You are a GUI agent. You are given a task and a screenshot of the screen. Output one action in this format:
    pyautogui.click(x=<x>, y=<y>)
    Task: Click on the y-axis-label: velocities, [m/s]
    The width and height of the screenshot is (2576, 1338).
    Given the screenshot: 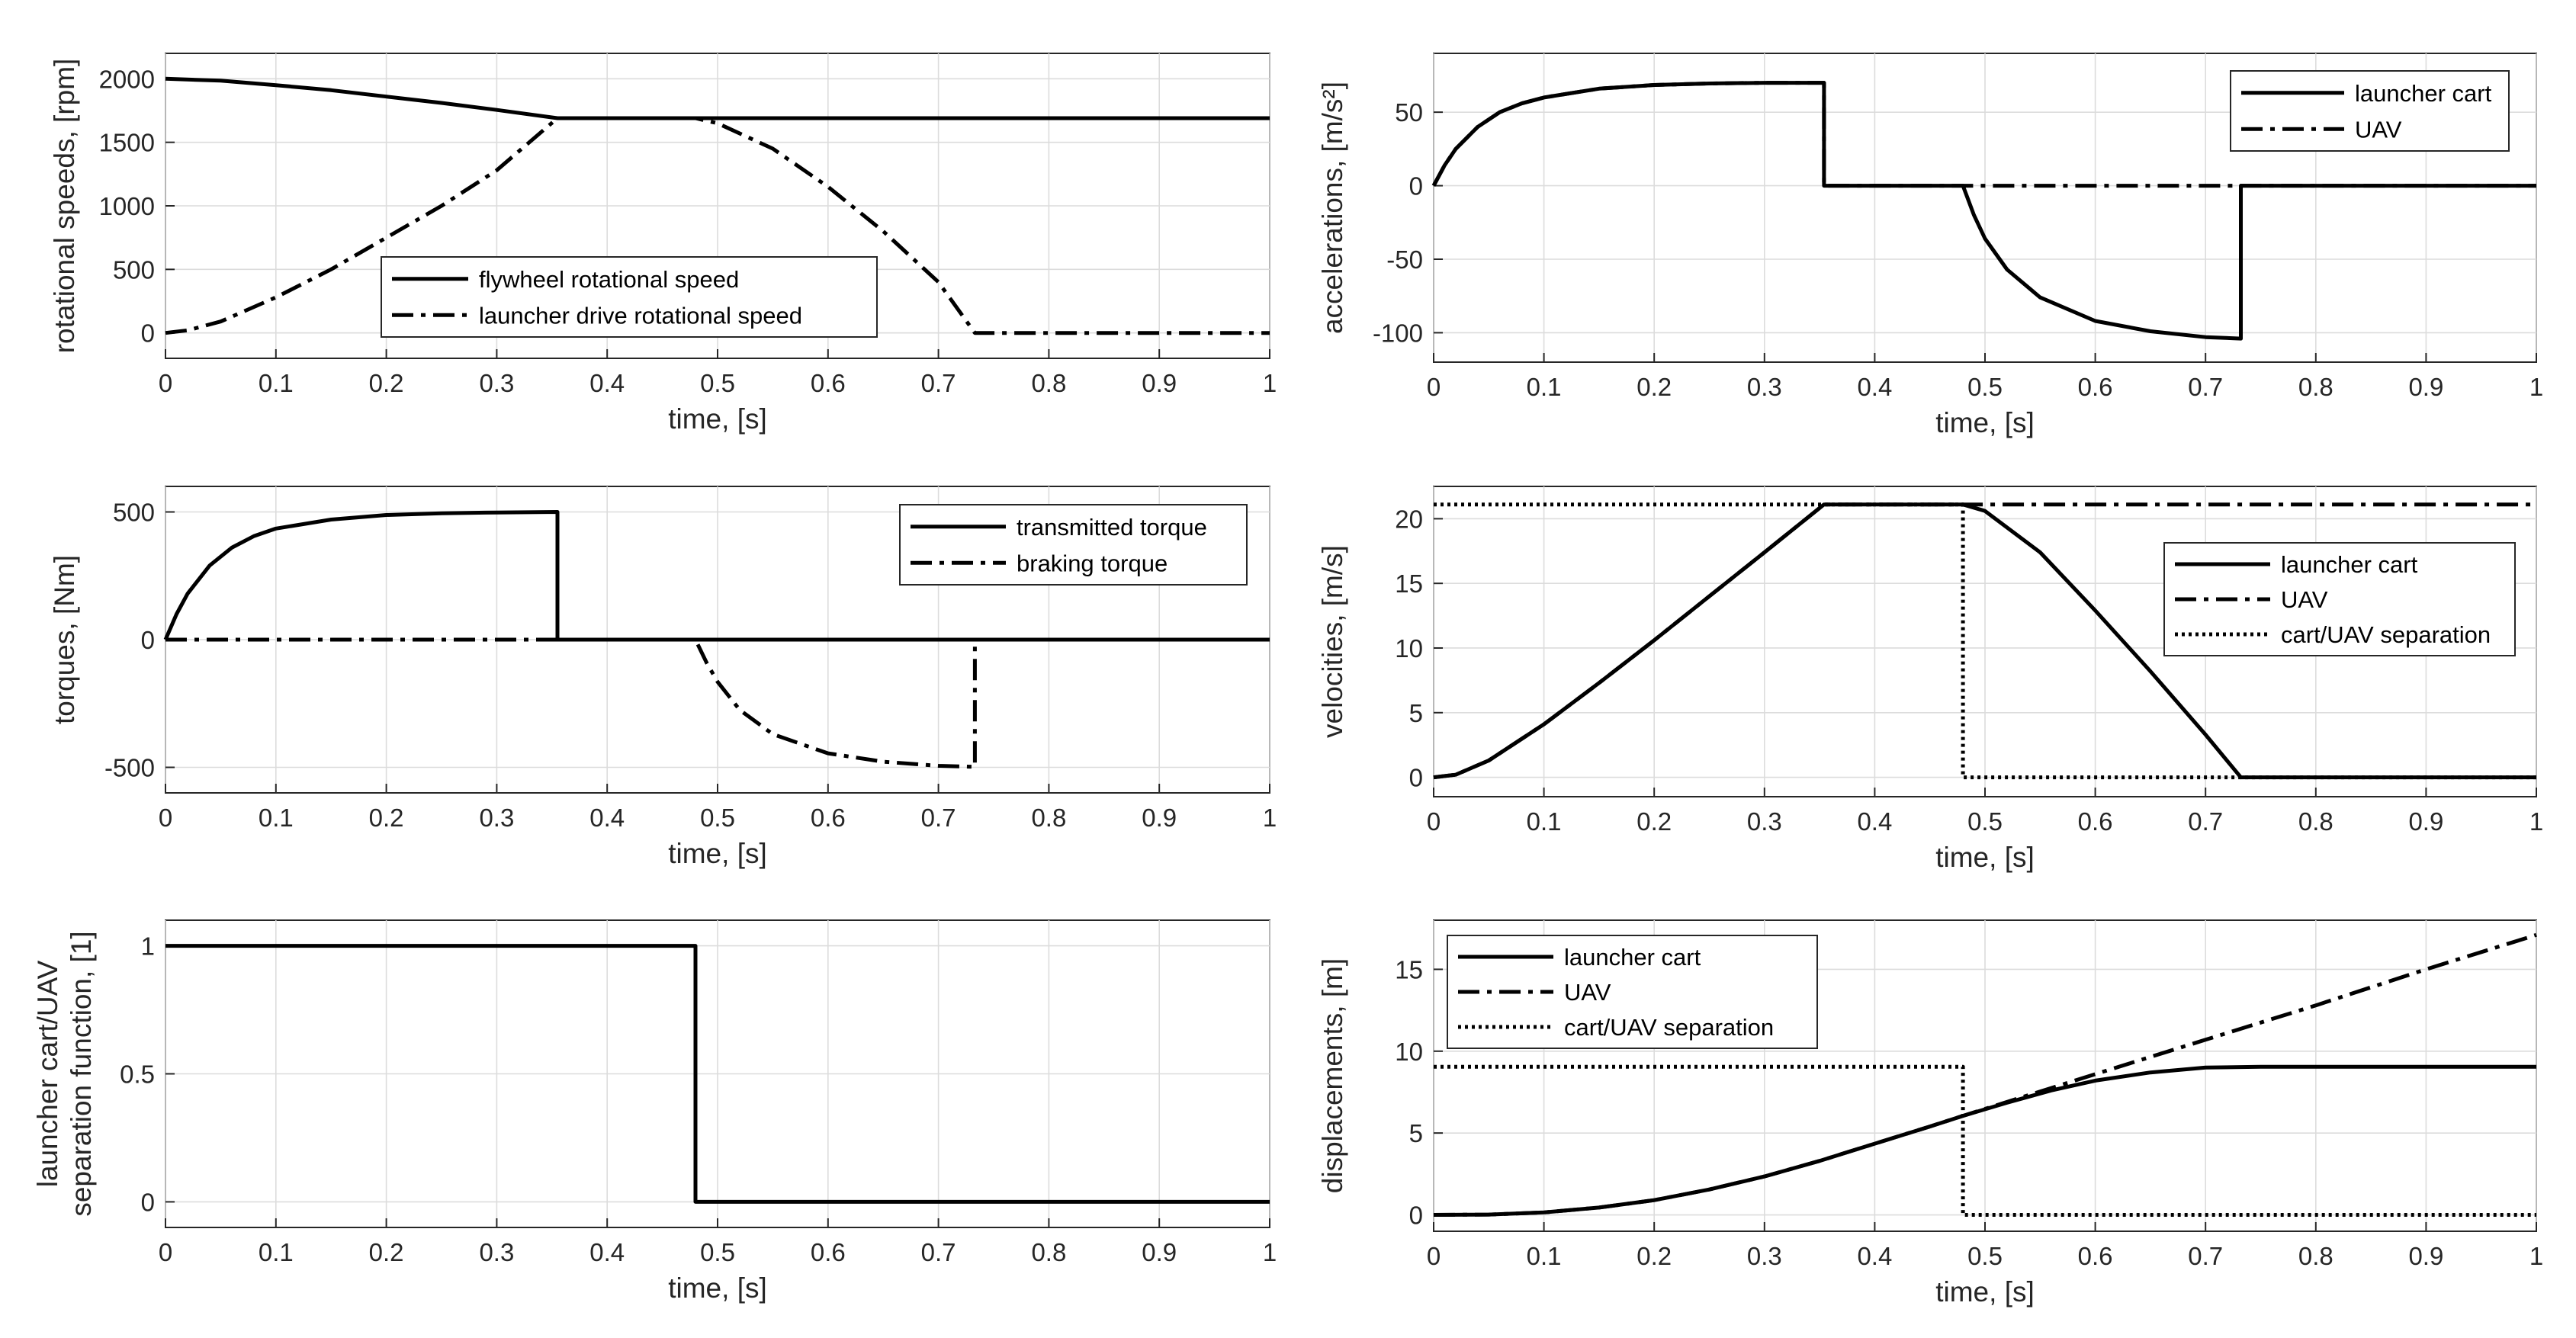 What is the action you would take?
    pyautogui.click(x=1332, y=641)
    